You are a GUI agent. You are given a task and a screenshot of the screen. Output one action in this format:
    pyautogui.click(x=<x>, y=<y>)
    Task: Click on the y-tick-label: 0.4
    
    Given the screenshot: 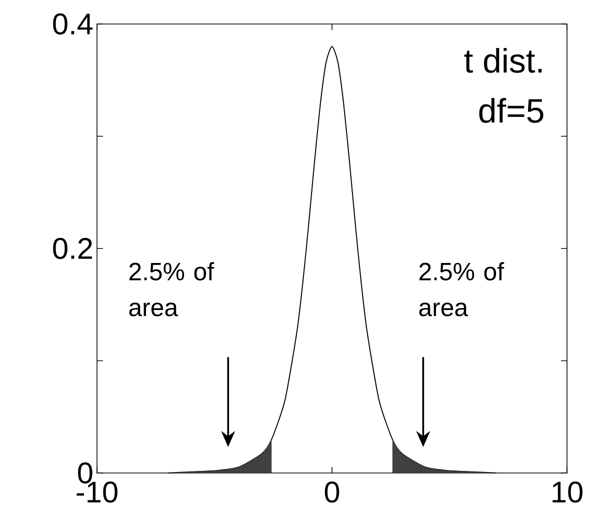 What is the action you would take?
    pyautogui.click(x=73, y=24)
    